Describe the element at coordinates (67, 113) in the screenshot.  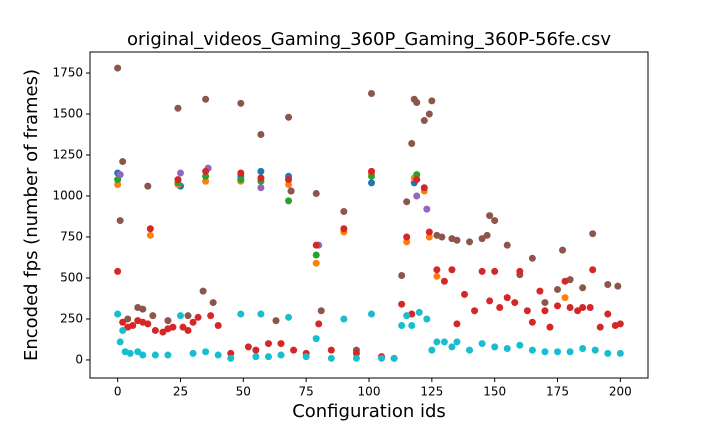
I see `y-tick-label: 1500` at that location.